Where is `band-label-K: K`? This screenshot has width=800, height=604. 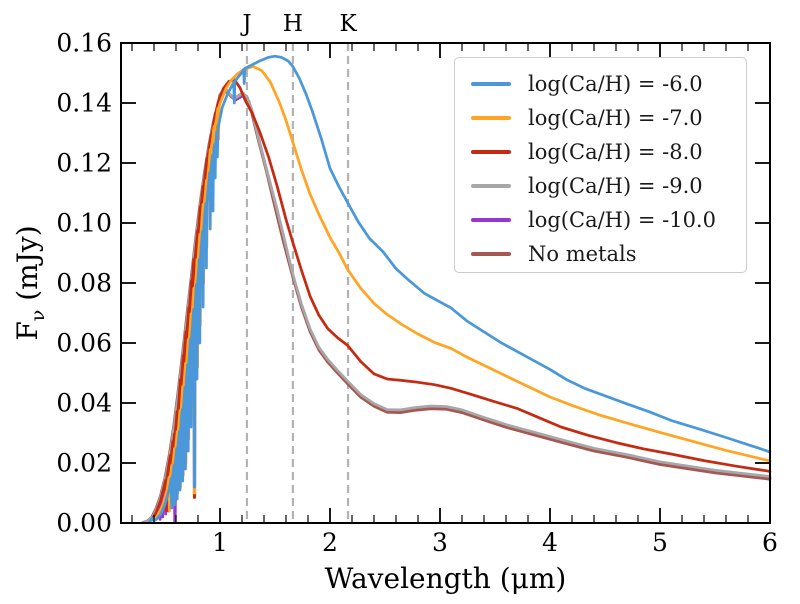 band-label-K: K is located at coordinates (348, 24).